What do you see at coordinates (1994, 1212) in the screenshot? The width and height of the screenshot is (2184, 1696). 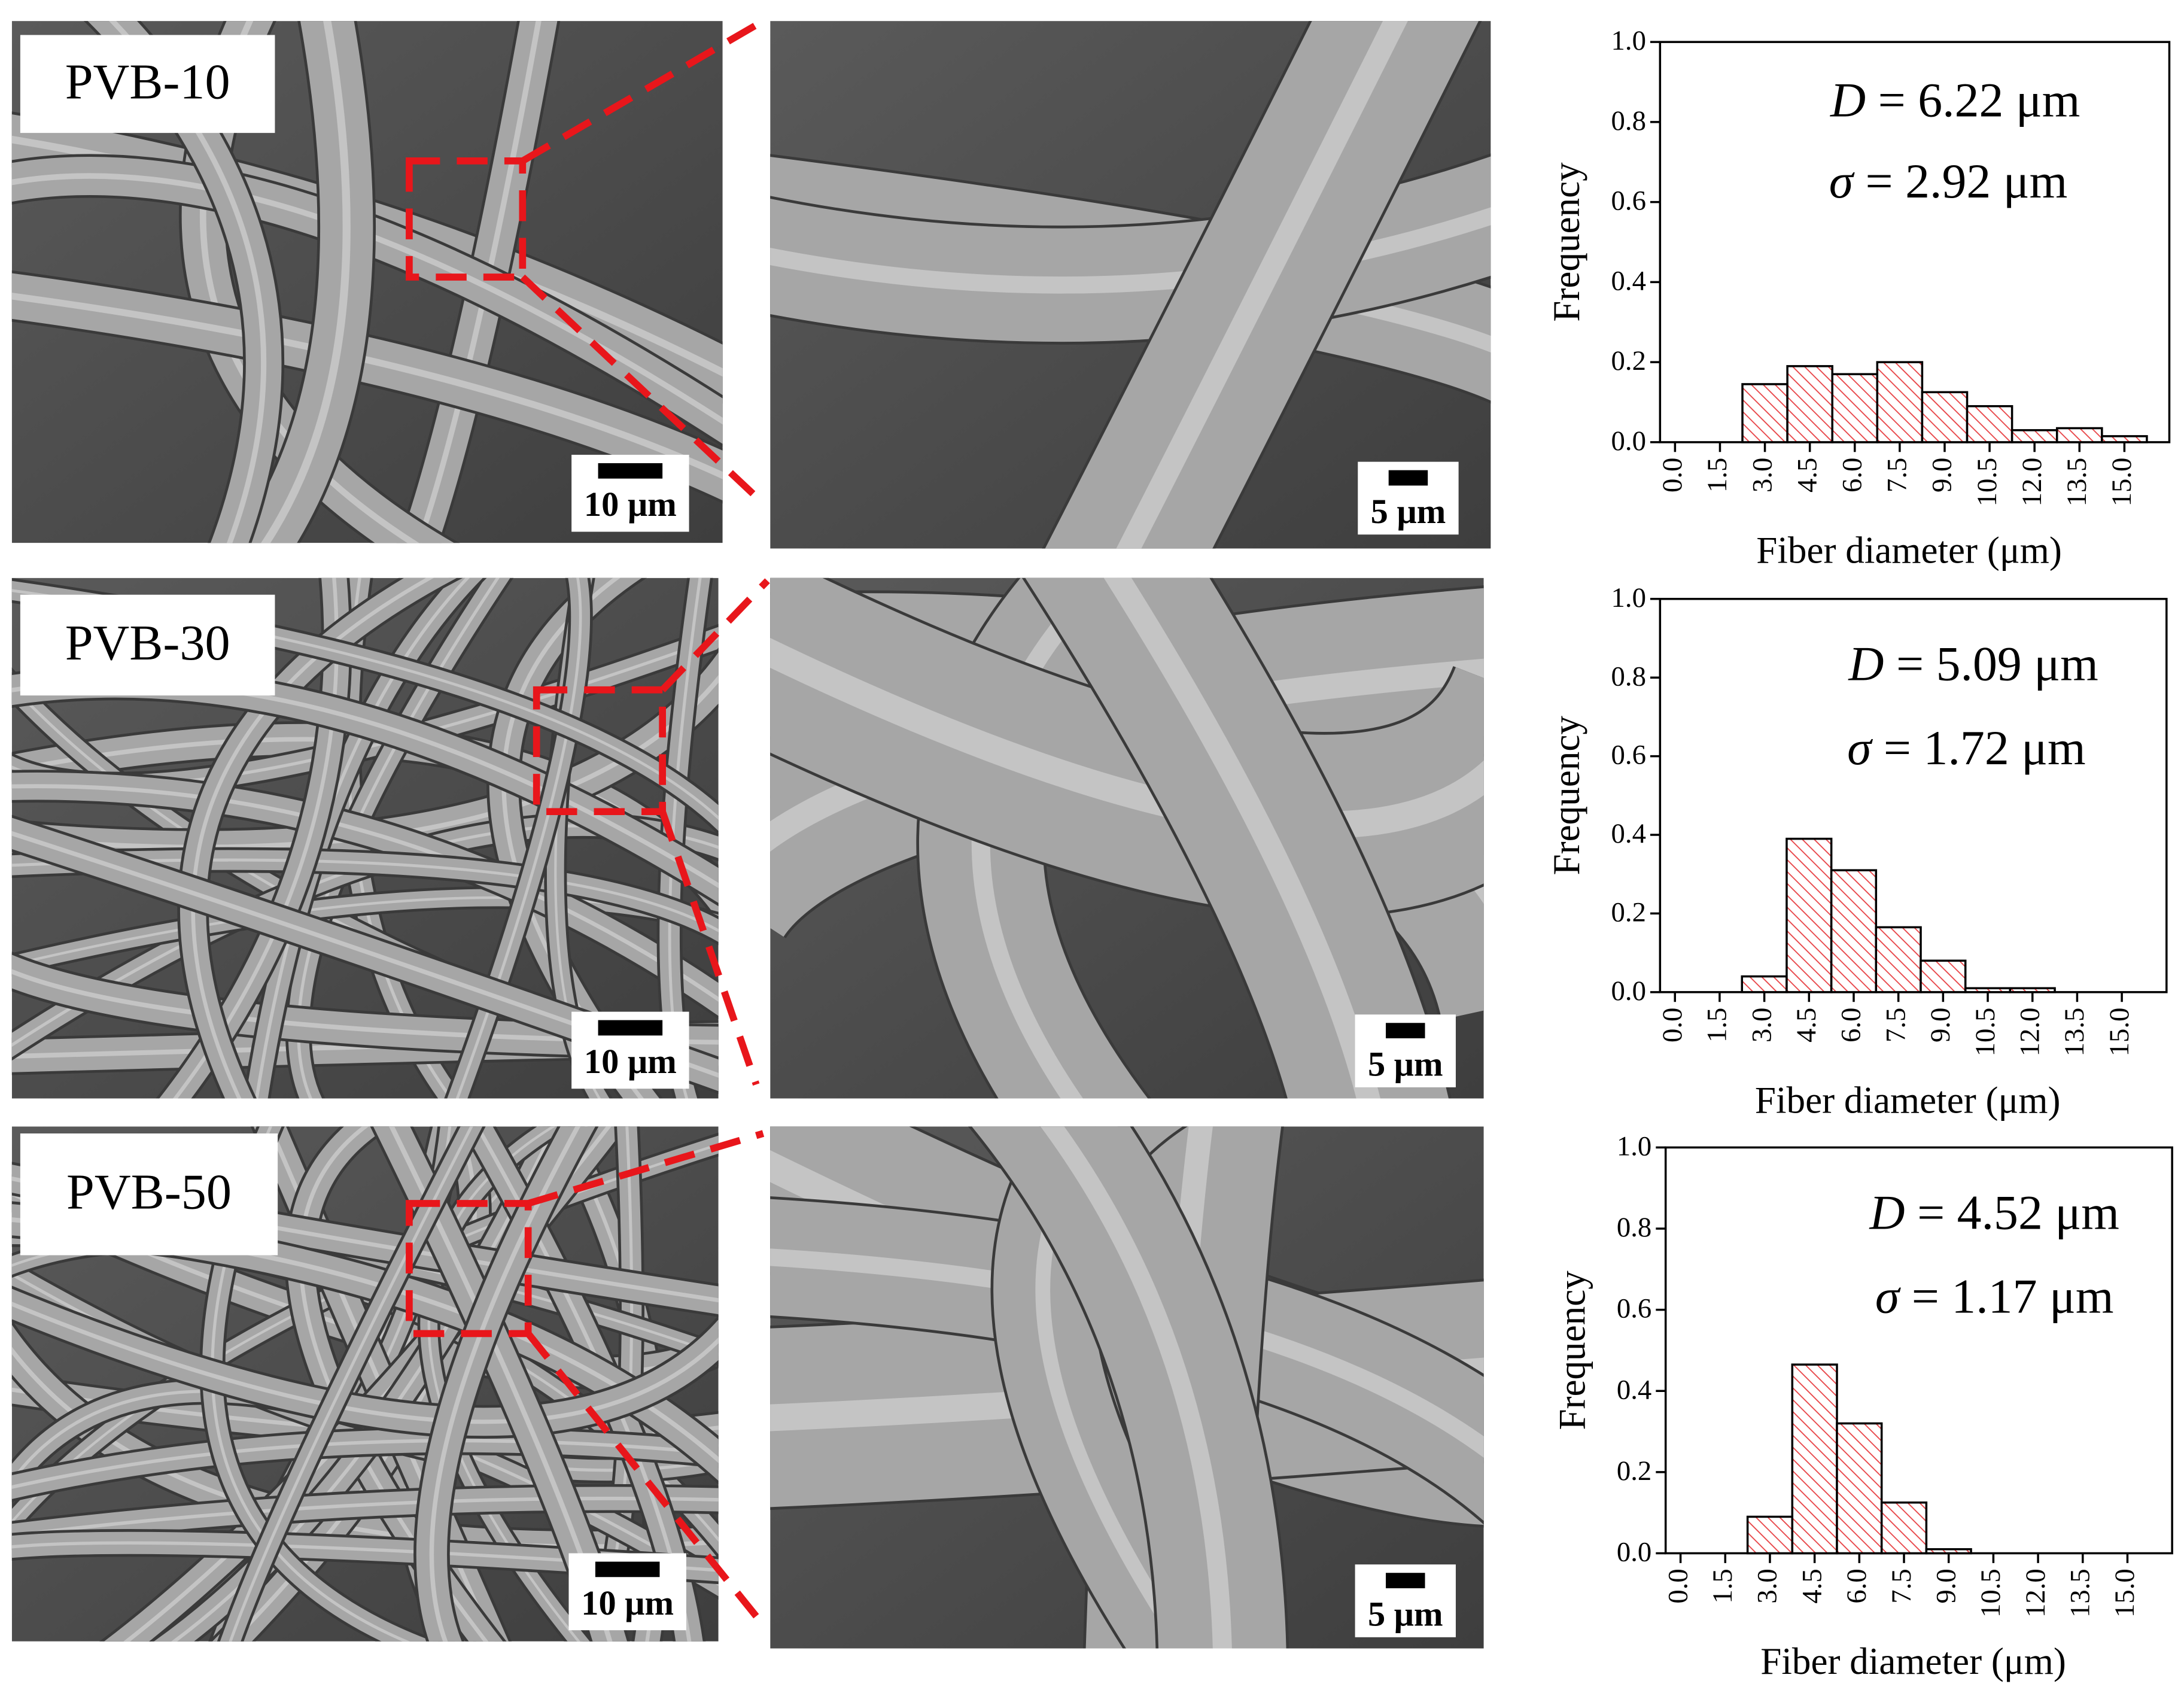 I see `annotation: D = 4.52 μm` at bounding box center [1994, 1212].